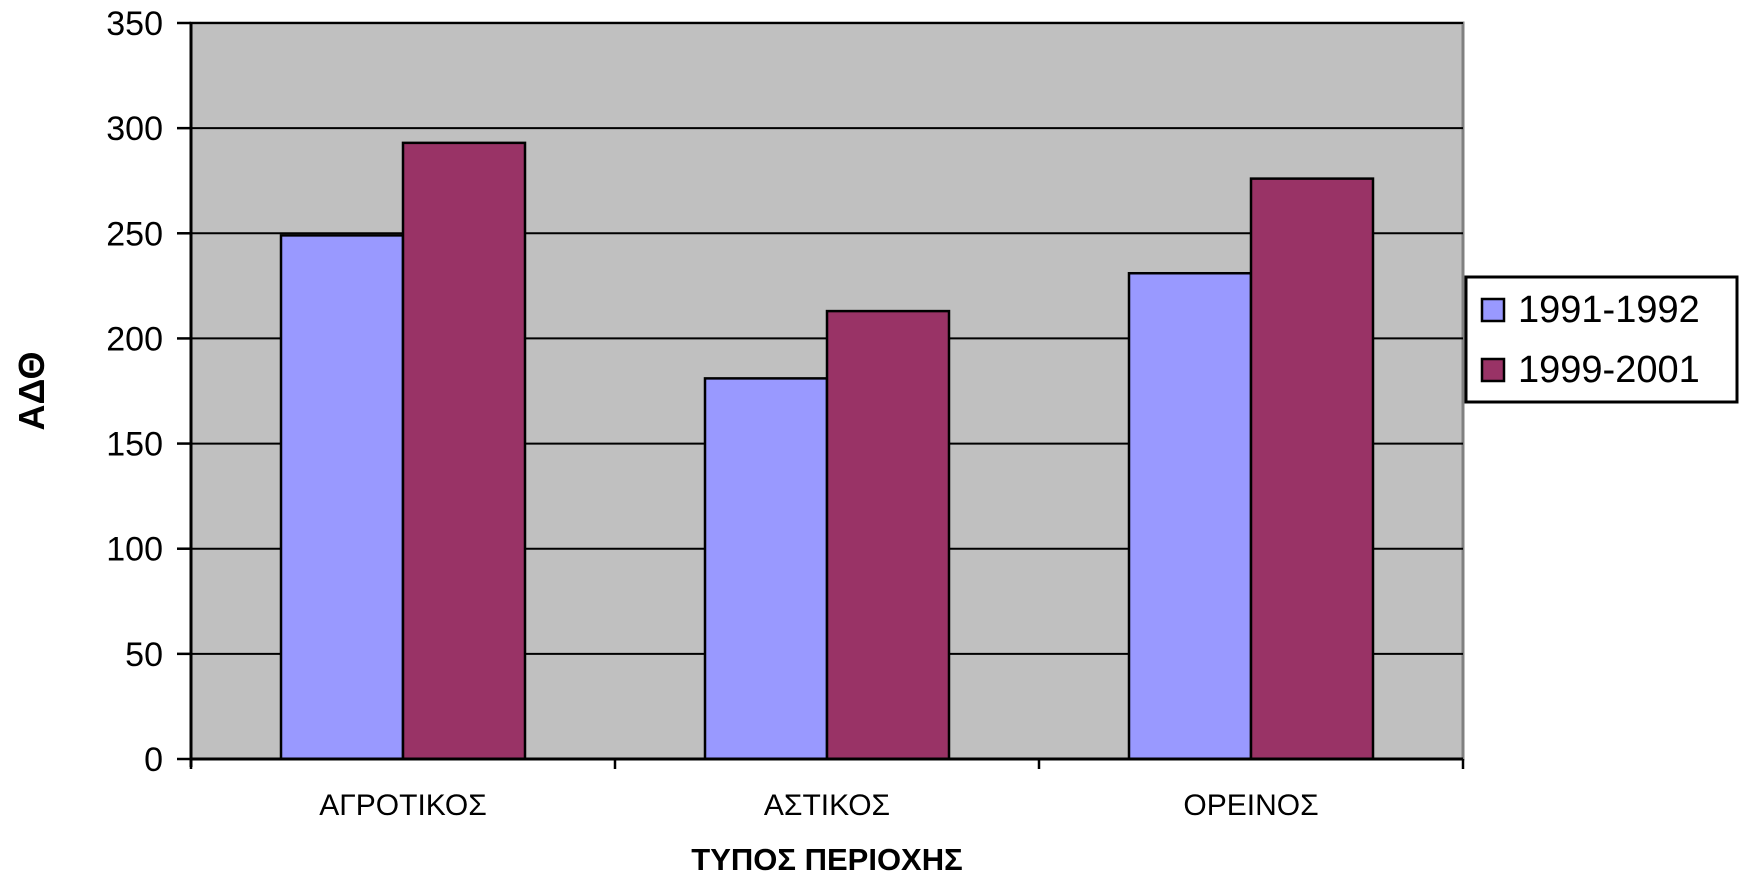 Image resolution: width=1746 pixels, height=883 pixels. I want to click on y-tick-label: 150, so click(134, 445).